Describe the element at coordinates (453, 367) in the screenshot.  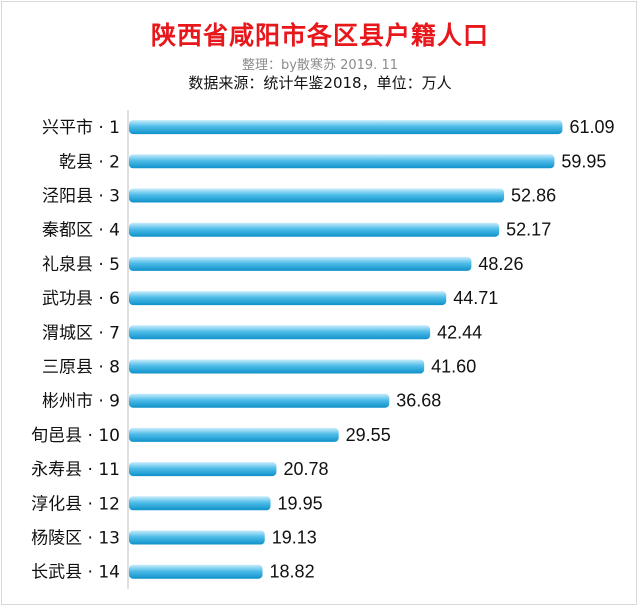
I see `value-label: 41.60` at that location.